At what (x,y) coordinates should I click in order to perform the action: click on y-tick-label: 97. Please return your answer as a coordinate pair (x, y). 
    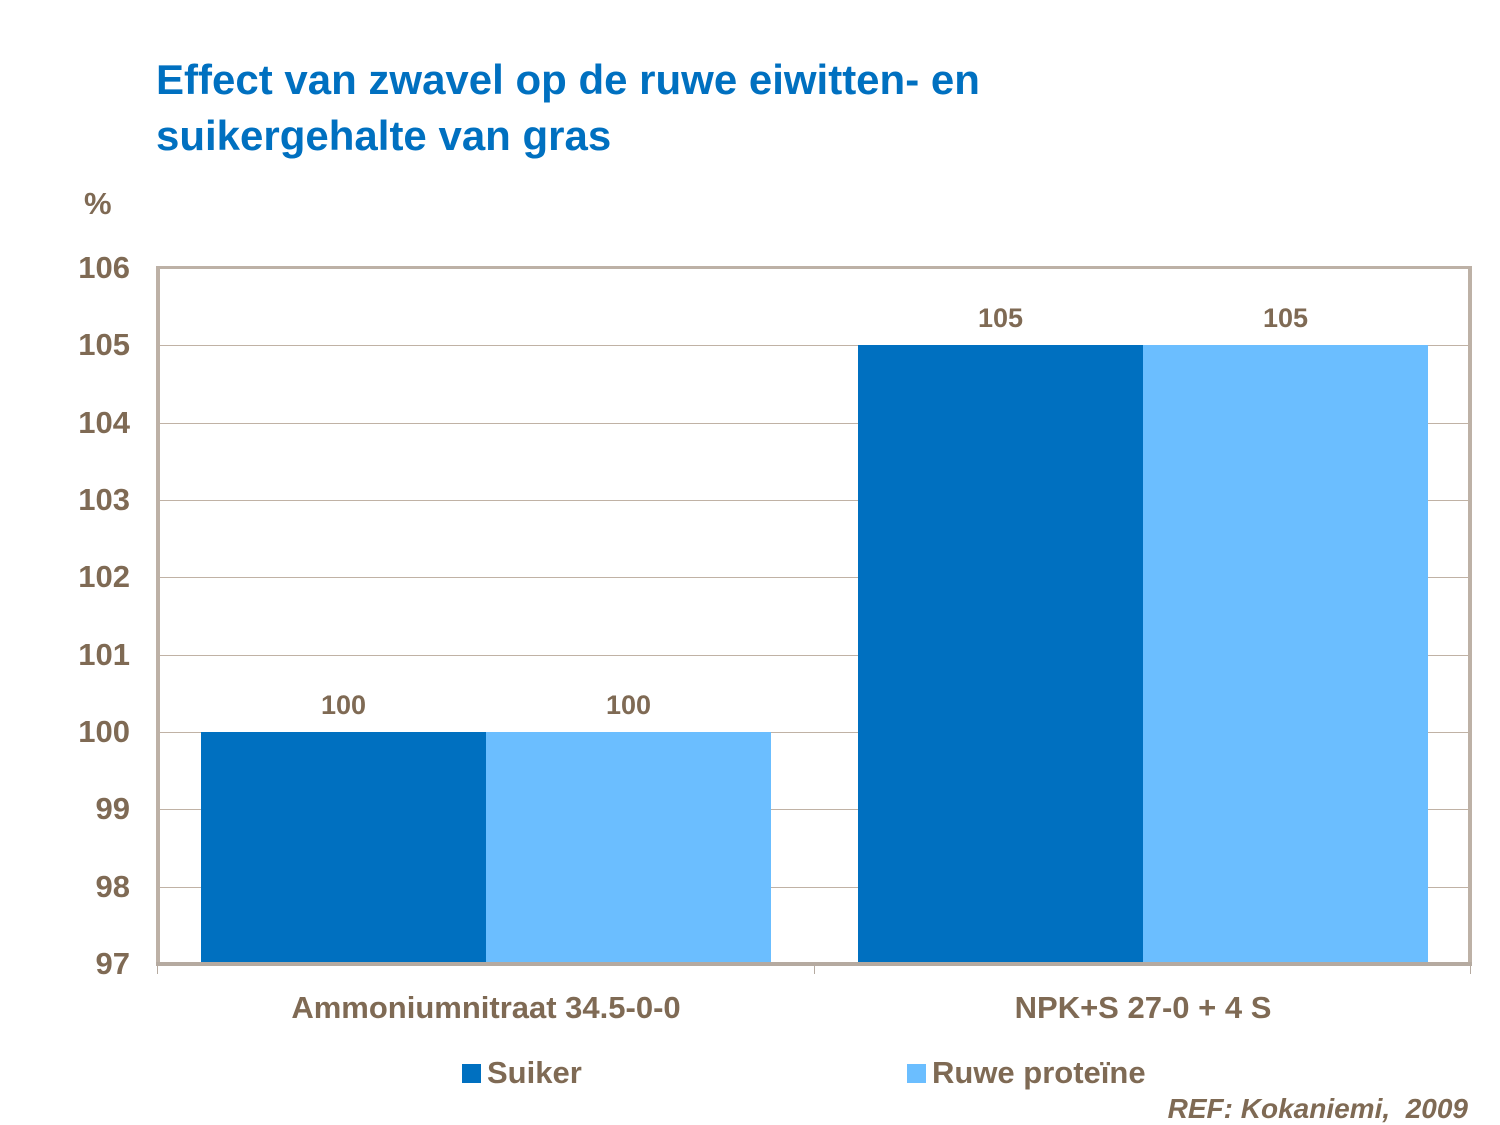
    Looking at the image, I should click on (112, 963).